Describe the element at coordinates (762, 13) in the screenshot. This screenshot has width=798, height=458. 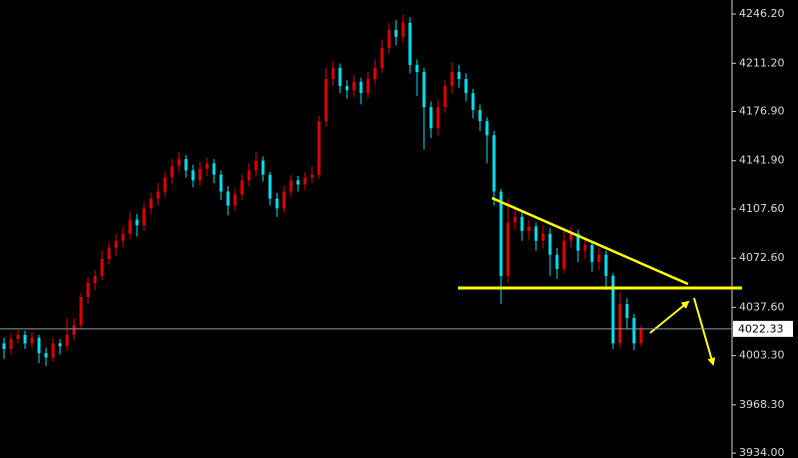
I see `y-tick-label: 4246.20` at that location.